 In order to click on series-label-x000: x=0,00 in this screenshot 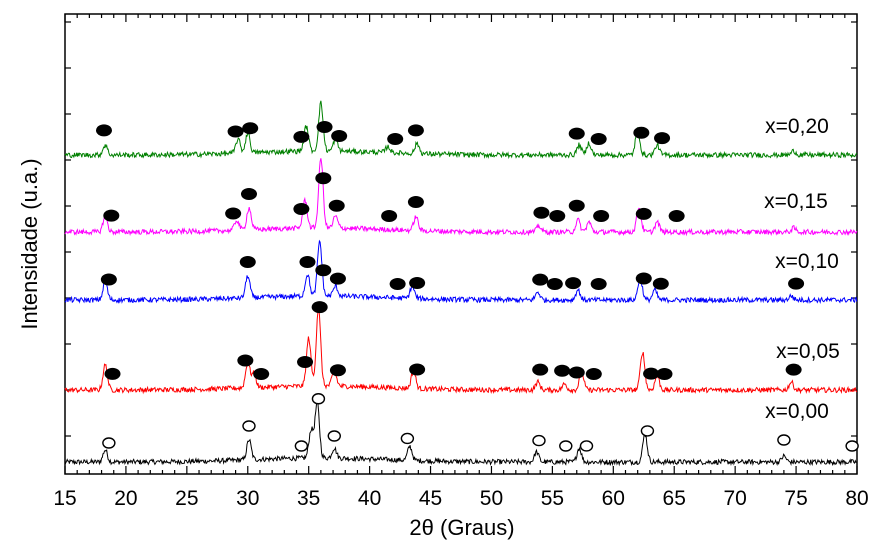, I will do `click(797, 411)`.